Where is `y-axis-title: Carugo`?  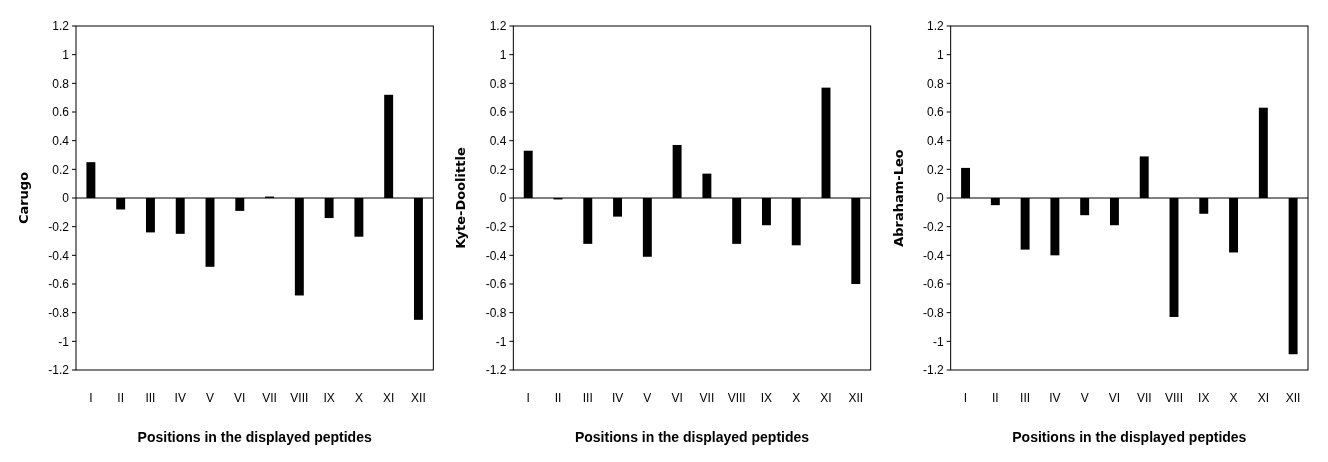
y-axis-title: Carugo is located at coordinates (23, 198).